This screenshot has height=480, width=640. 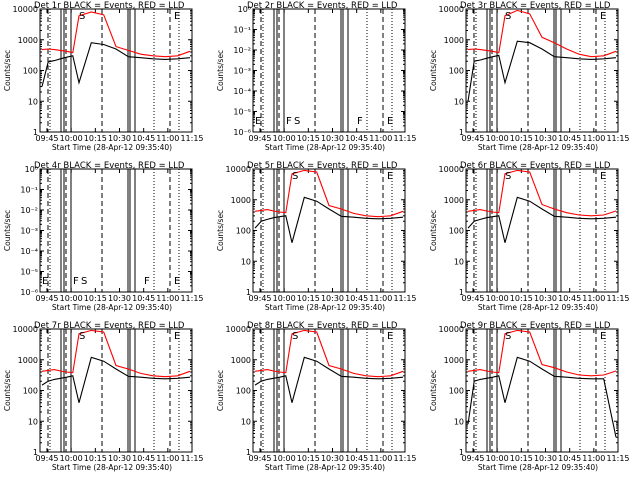 I want to click on chart-title: Det 2r BLACK = Events, RED = LLD, so click(x=322, y=6).